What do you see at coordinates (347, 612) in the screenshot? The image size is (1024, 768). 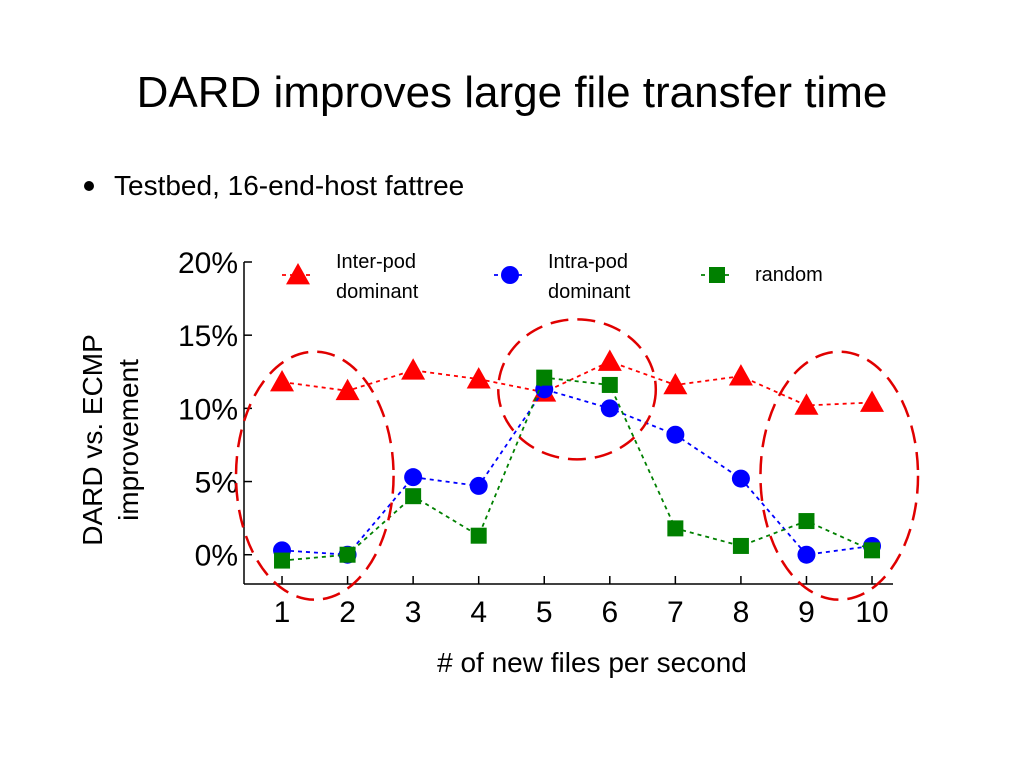 I see `x-tick-label: 2` at bounding box center [347, 612].